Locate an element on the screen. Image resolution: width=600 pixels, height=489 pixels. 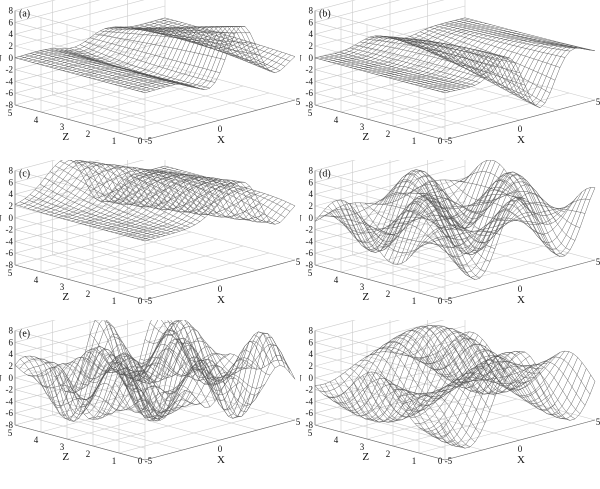
surface-mesh is located at coordinates (455, 220).